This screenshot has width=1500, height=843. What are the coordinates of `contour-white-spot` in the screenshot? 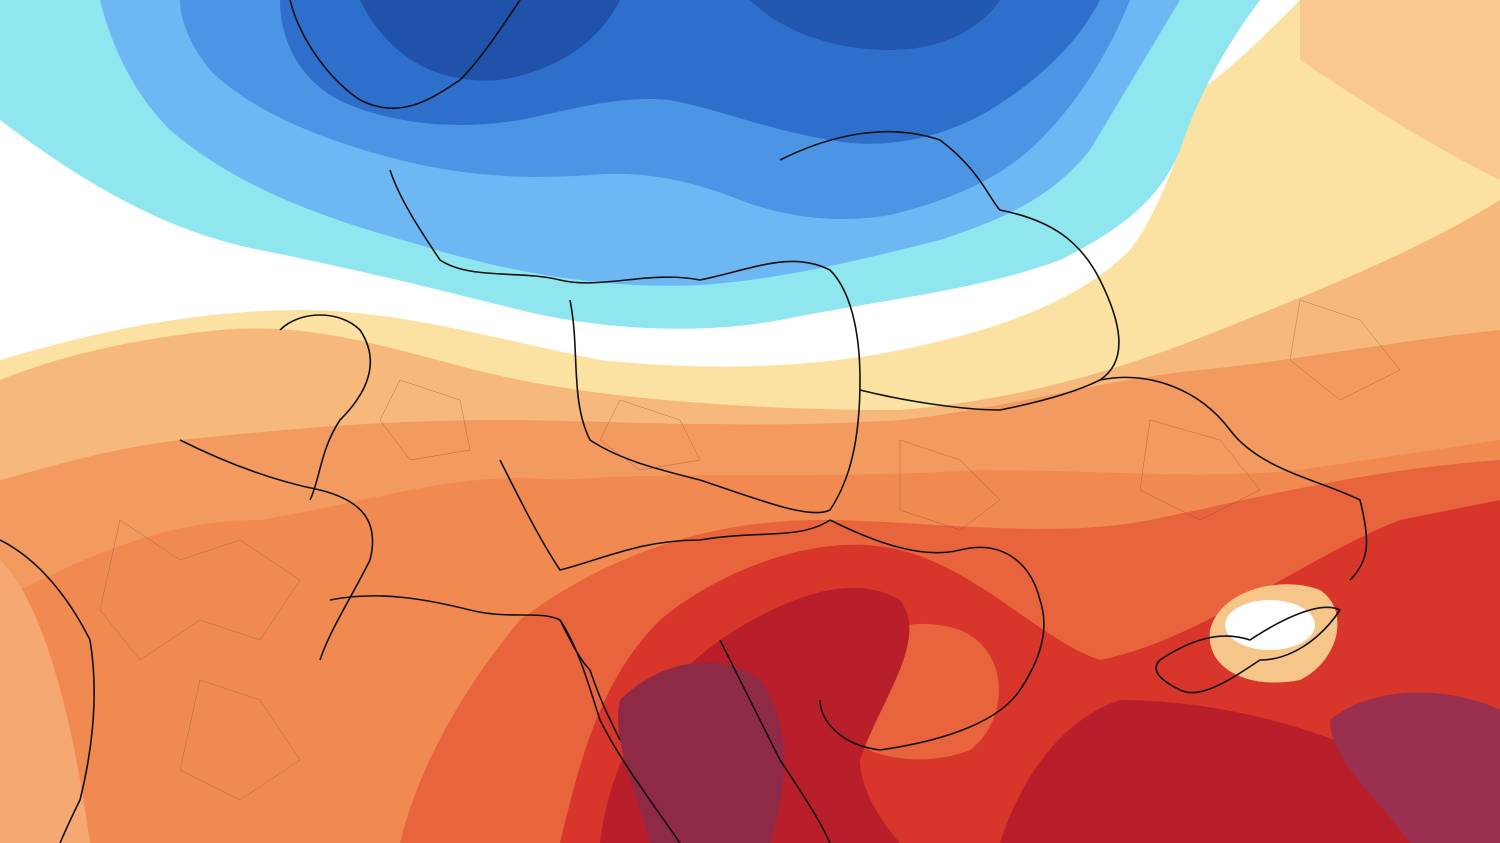 It's located at (1270, 625).